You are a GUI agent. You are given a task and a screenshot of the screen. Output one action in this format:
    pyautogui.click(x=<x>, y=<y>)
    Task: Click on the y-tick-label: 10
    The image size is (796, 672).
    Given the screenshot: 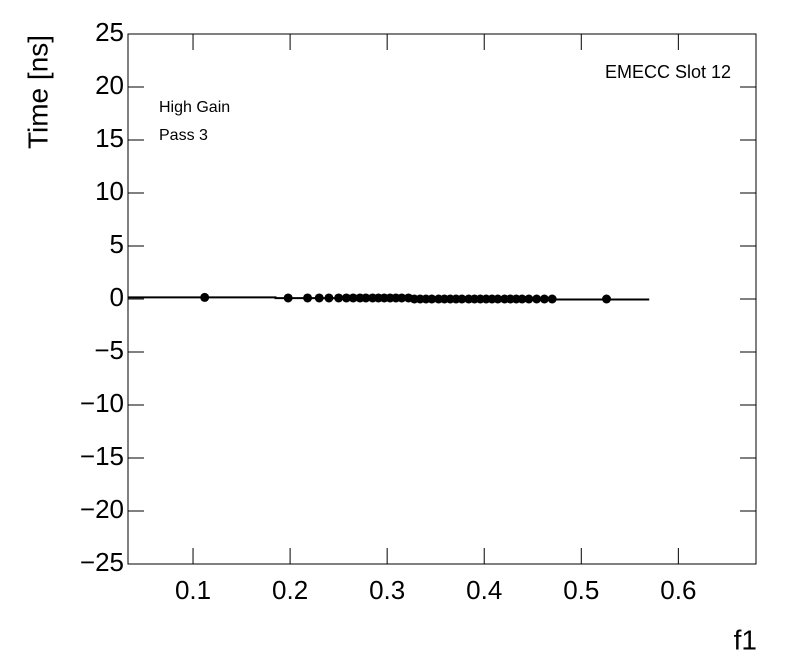 What is the action you would take?
    pyautogui.click(x=109, y=191)
    